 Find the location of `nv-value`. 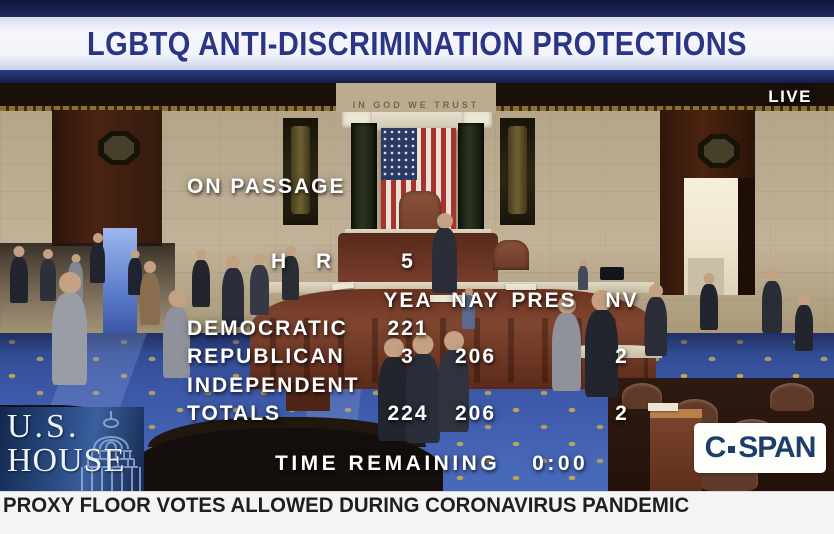

nv-value is located at coordinates (622, 386).